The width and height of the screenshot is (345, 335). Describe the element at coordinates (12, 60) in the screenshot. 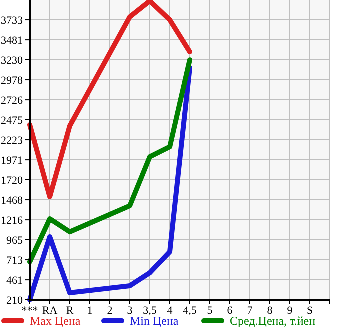

I see `y-tick-label: 3230` at that location.